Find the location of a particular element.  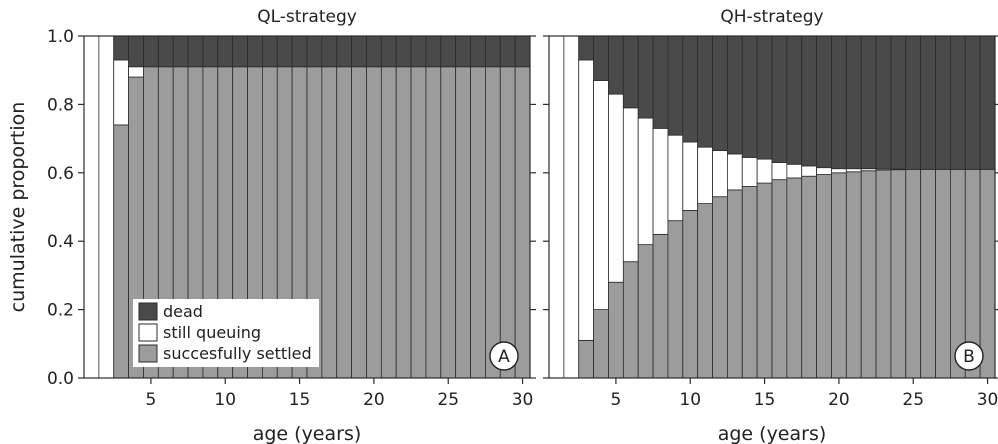

y-tick-label-0: 0.0 is located at coordinates (60, 379).